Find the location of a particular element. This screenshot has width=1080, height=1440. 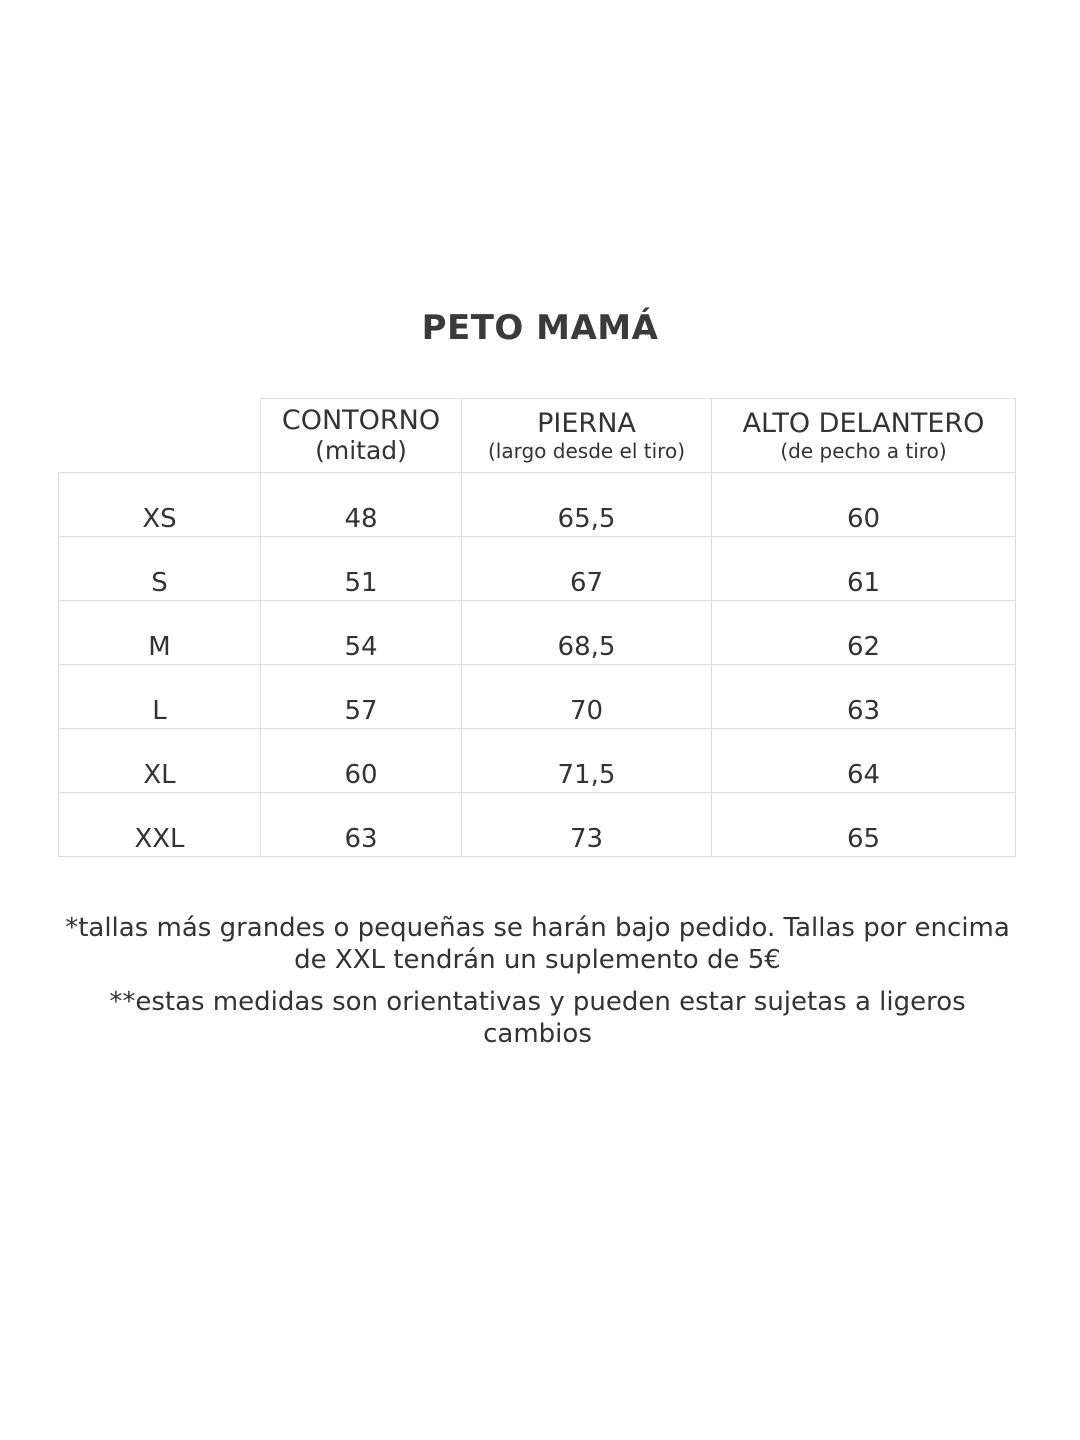

size-cell: M is located at coordinates (159, 632).